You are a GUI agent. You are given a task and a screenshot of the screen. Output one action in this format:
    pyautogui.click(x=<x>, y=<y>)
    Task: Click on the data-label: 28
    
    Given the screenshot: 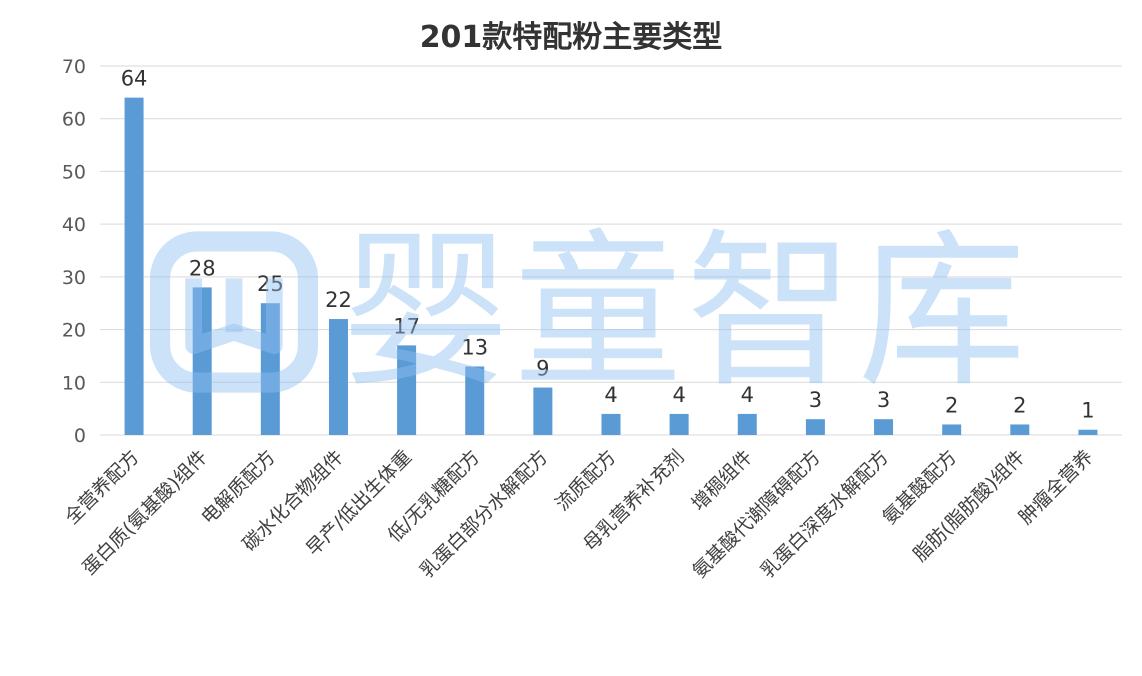 What is the action you would take?
    pyautogui.click(x=202, y=268)
    